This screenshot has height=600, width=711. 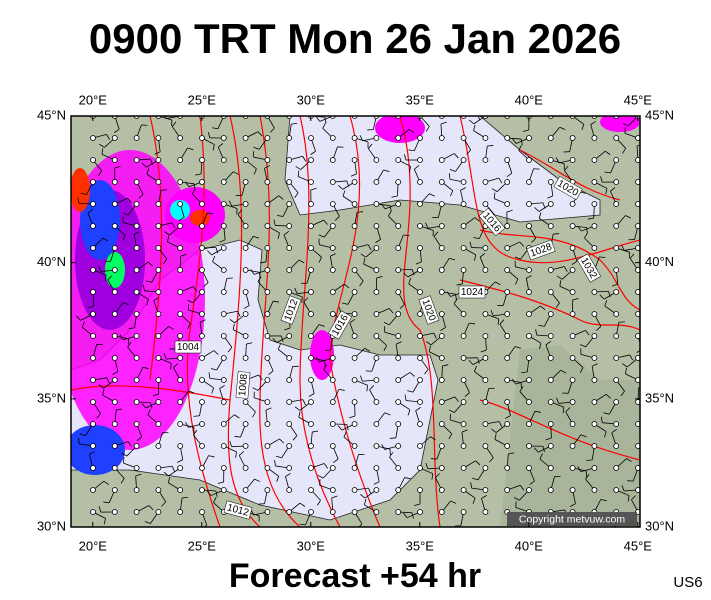 I want to click on model-code: US6, so click(x=687, y=582).